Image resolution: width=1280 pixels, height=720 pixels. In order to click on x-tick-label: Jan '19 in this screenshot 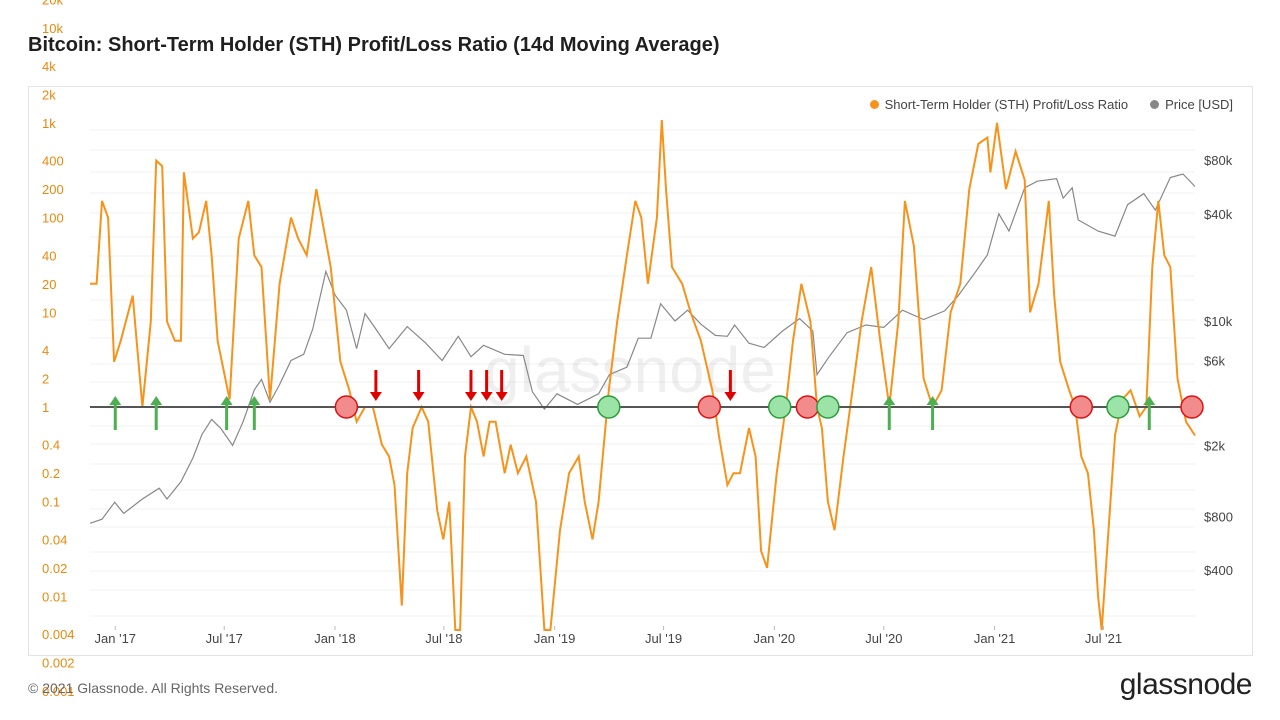, I will do `click(555, 638)`.